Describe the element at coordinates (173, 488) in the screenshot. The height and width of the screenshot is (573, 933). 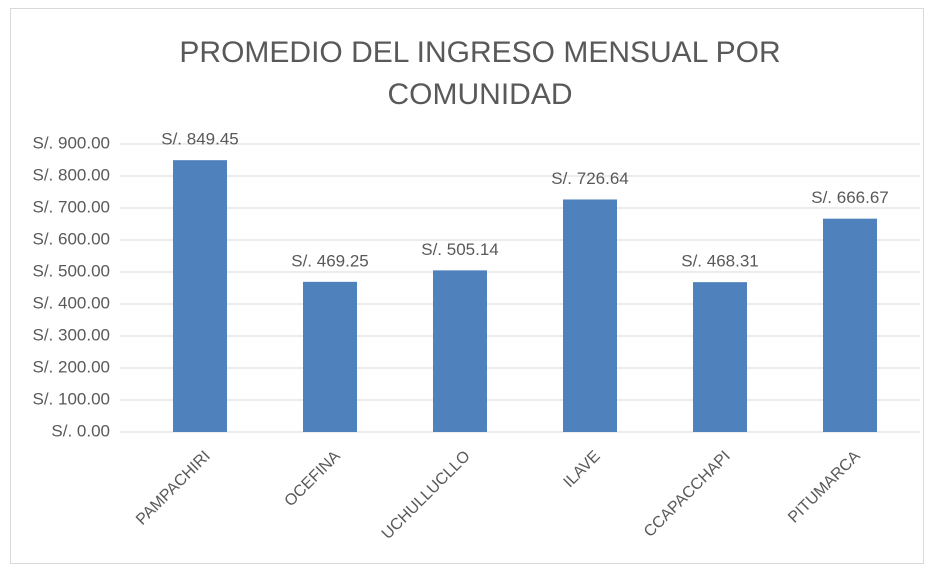
I see `x-tick-label: PAMPACHIRI` at that location.